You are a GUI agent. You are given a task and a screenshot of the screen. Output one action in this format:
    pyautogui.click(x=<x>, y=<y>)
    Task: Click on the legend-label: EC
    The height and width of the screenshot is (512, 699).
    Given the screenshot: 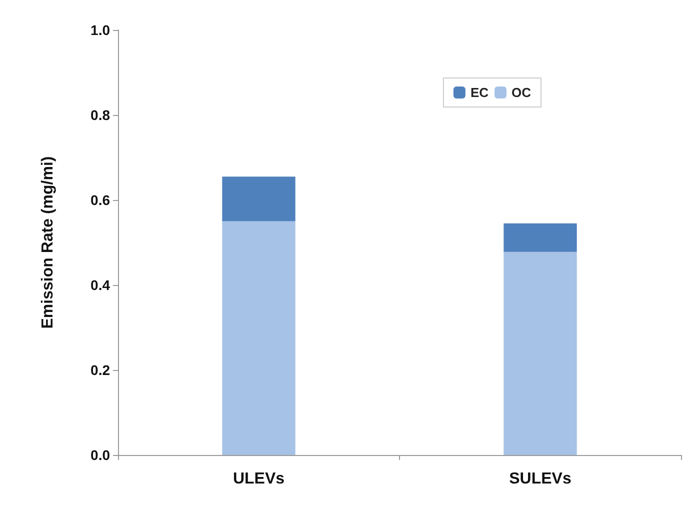 What is the action you would take?
    pyautogui.click(x=480, y=92)
    